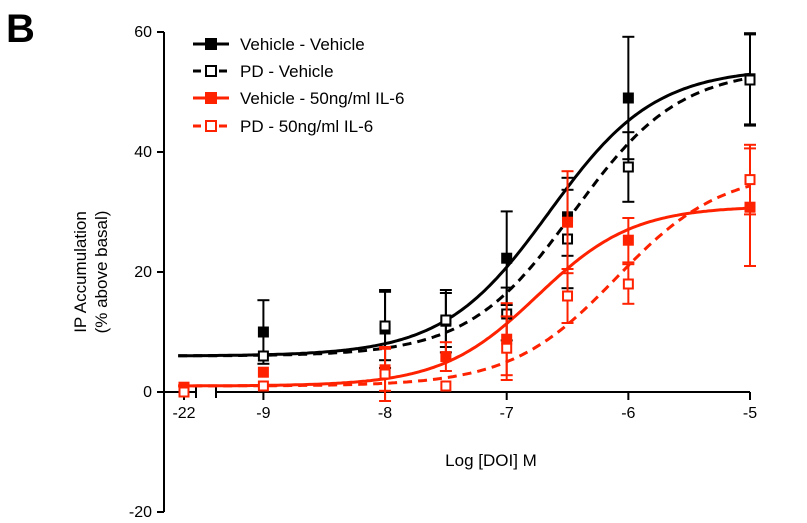 The image size is (807, 523). Describe the element at coordinates (183, 413) in the screenshot. I see `x-tick-label: -22` at that location.